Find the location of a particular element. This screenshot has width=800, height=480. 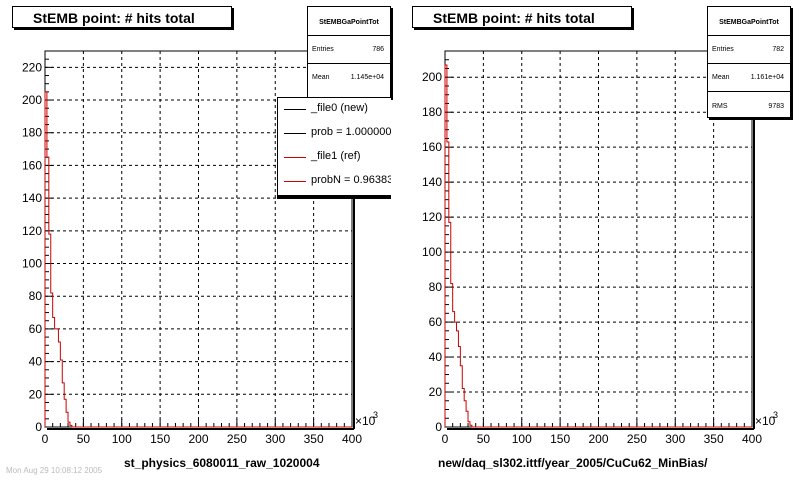

panel2-x-tick-label-7: 350 is located at coordinates (714, 439).